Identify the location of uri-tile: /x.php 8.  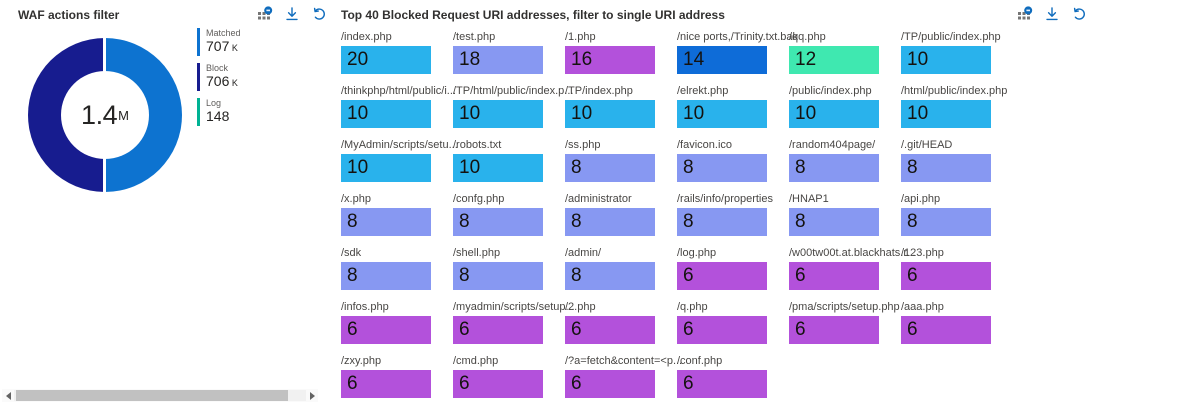
(386, 214).